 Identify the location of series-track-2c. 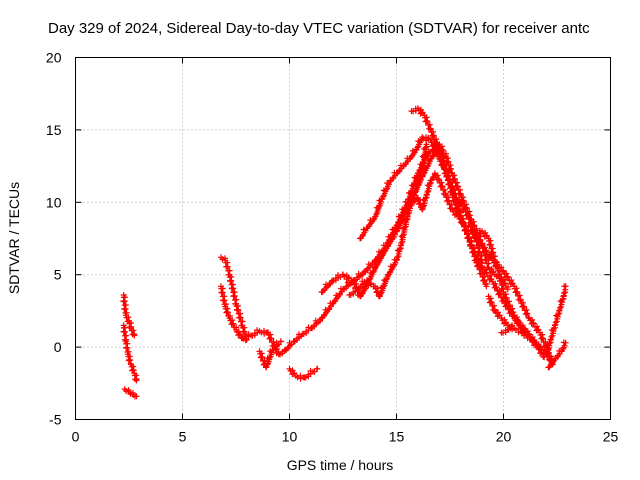
(270, 354).